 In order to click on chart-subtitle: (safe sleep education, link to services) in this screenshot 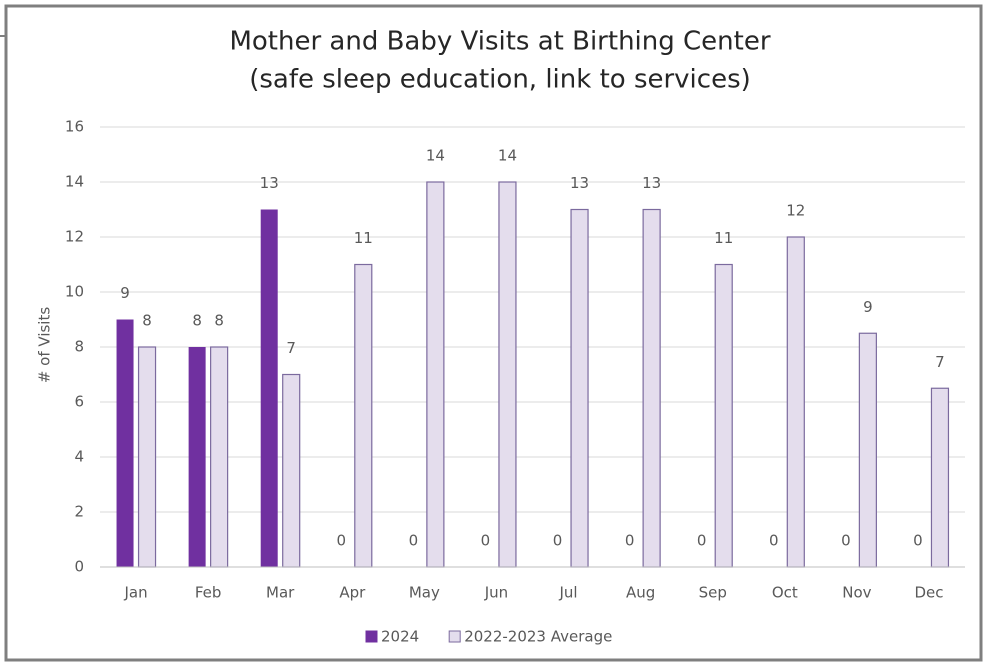, I will do `click(500, 80)`.